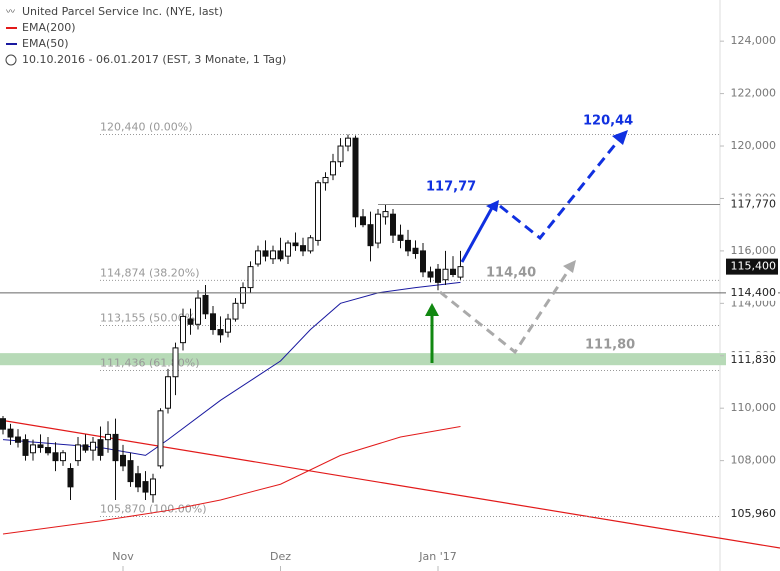 The image size is (780, 571). Describe the element at coordinates (608, 121) in the screenshot. I see `annotation: 120,44` at that location.